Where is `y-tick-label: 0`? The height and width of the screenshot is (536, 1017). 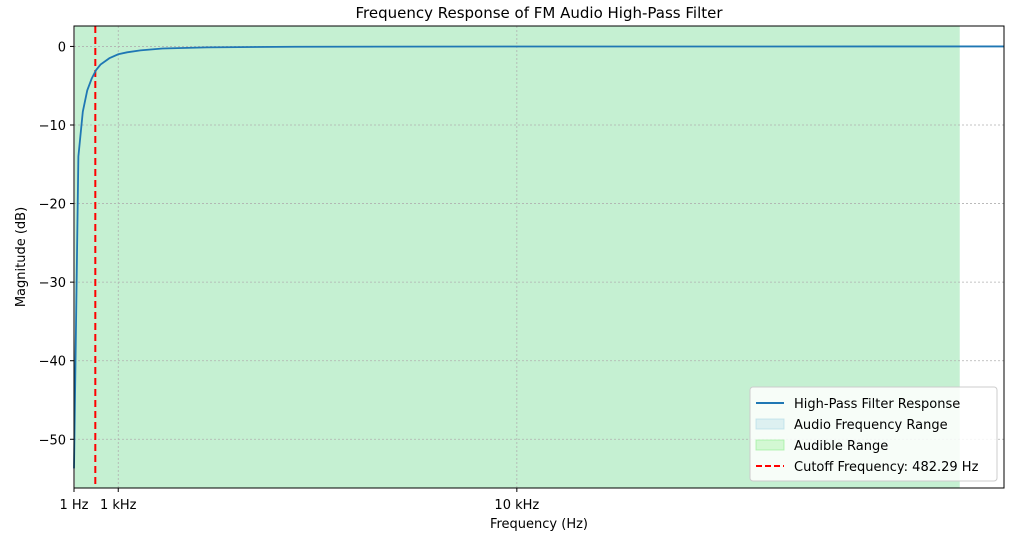
y-tick-label: 0 is located at coordinates (62, 47).